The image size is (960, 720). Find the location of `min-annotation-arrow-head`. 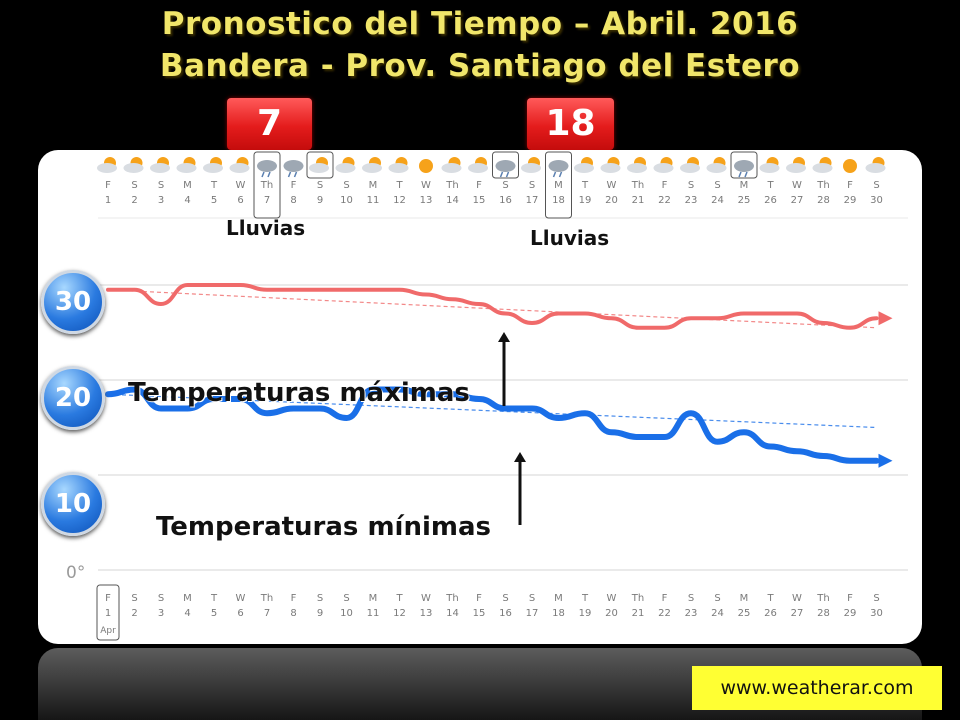

min-annotation-arrow-head is located at coordinates (520, 457).